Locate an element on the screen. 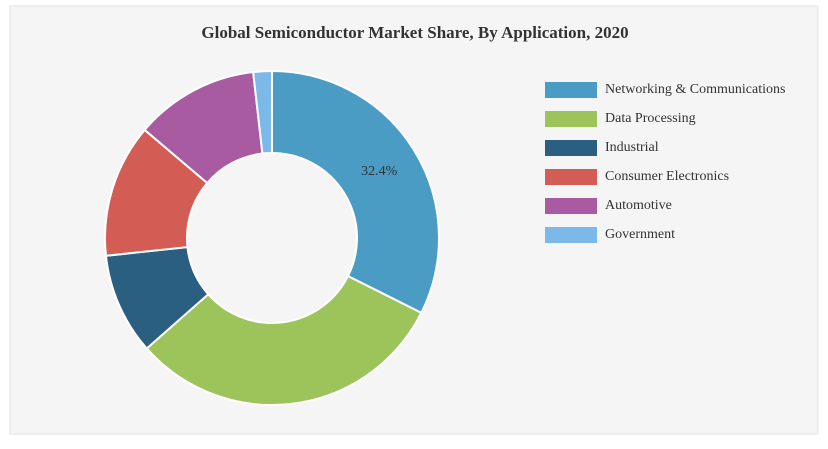 This screenshot has height=449, width=828. legend-label: Consumer Electronics is located at coordinates (667, 176).